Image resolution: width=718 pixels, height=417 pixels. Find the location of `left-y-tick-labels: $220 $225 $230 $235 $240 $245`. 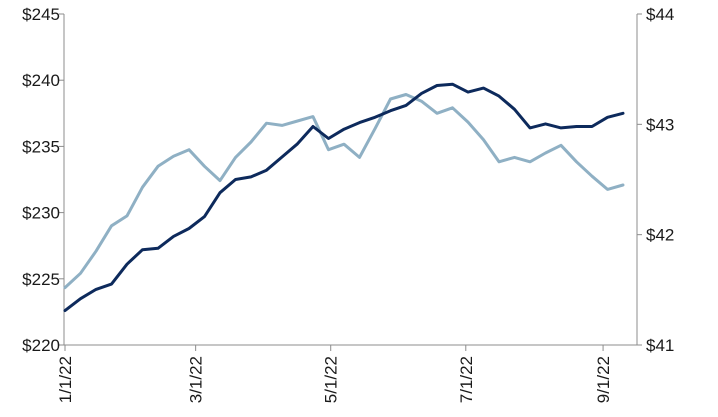

left-y-tick-labels: $220 $225 $230 $235 $240 $245 is located at coordinates (43, 180).